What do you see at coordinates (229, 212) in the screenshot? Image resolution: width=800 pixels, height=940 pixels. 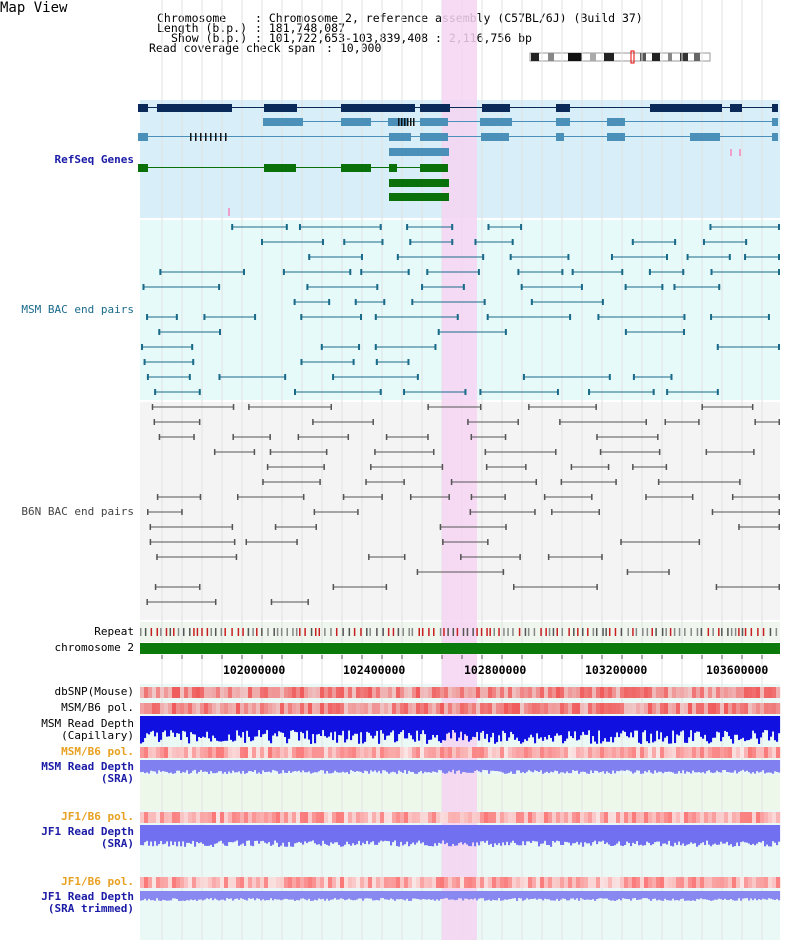 I see `pink-marker` at bounding box center [229, 212].